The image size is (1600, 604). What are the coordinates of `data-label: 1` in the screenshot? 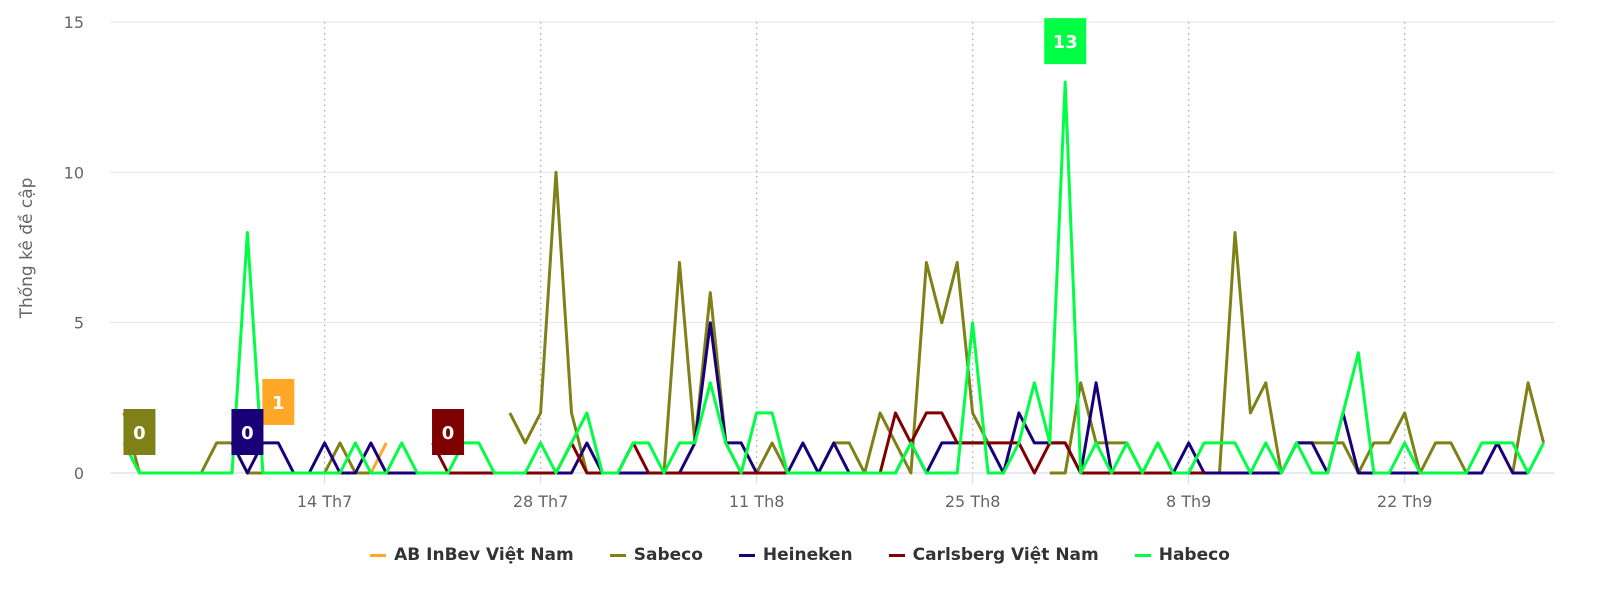 It's located at (278, 401).